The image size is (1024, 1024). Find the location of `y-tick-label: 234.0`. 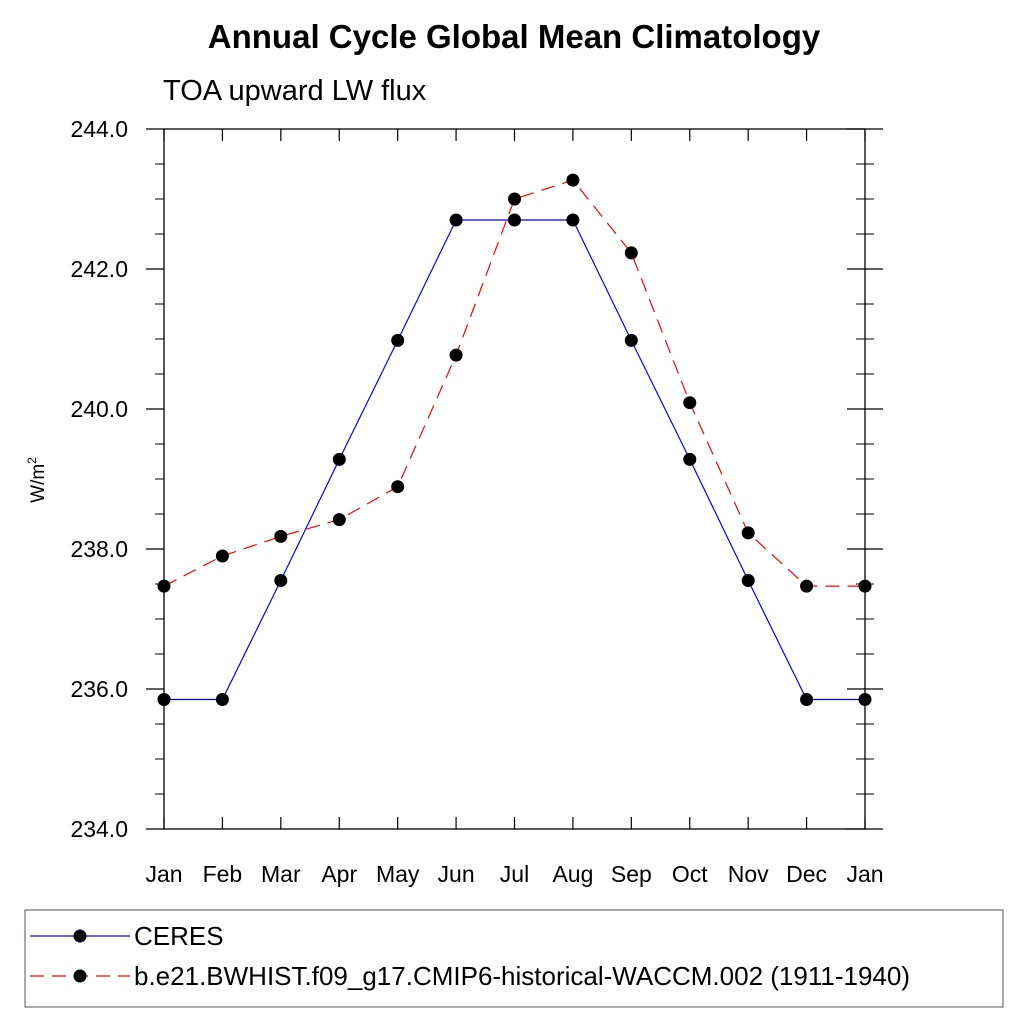

y-tick-label: 234.0 is located at coordinates (99, 829).